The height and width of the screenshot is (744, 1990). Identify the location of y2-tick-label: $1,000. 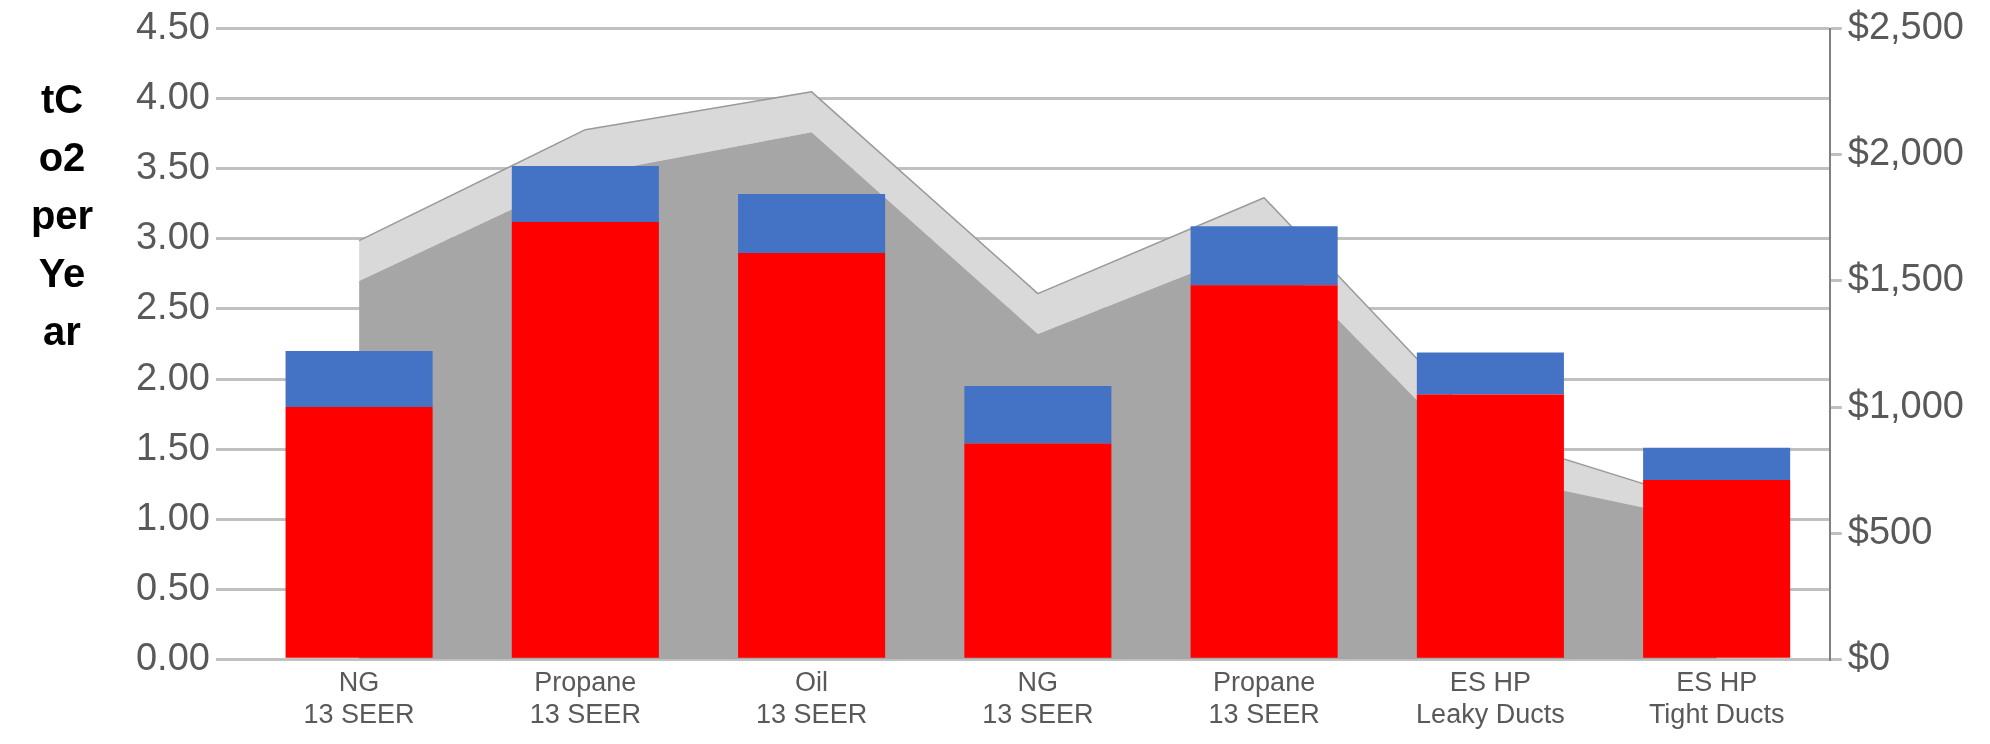
(1906, 404).